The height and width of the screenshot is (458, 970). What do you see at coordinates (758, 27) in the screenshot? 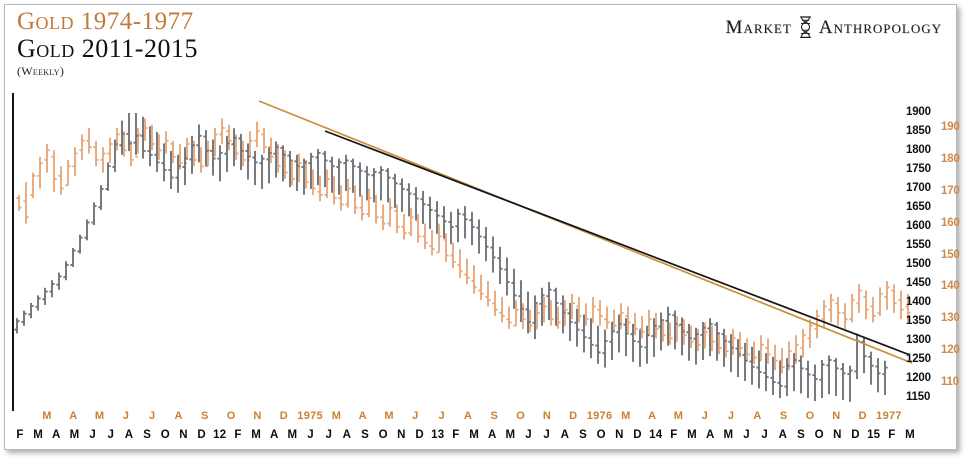
I see `logo-word-market: Market` at bounding box center [758, 27].